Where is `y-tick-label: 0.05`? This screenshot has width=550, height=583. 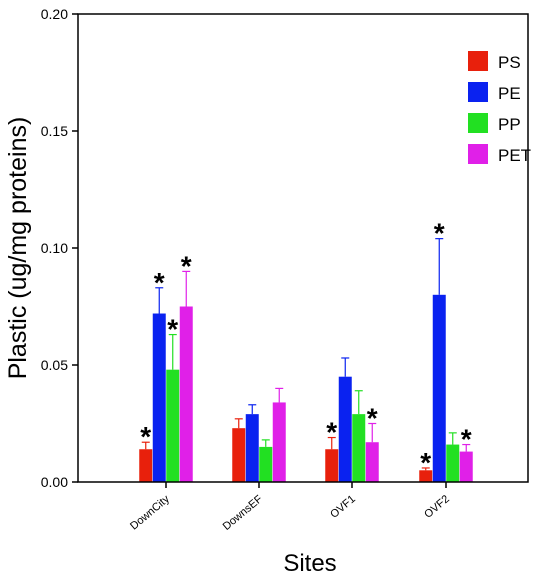
y-tick-label: 0.05 is located at coordinates (54, 365).